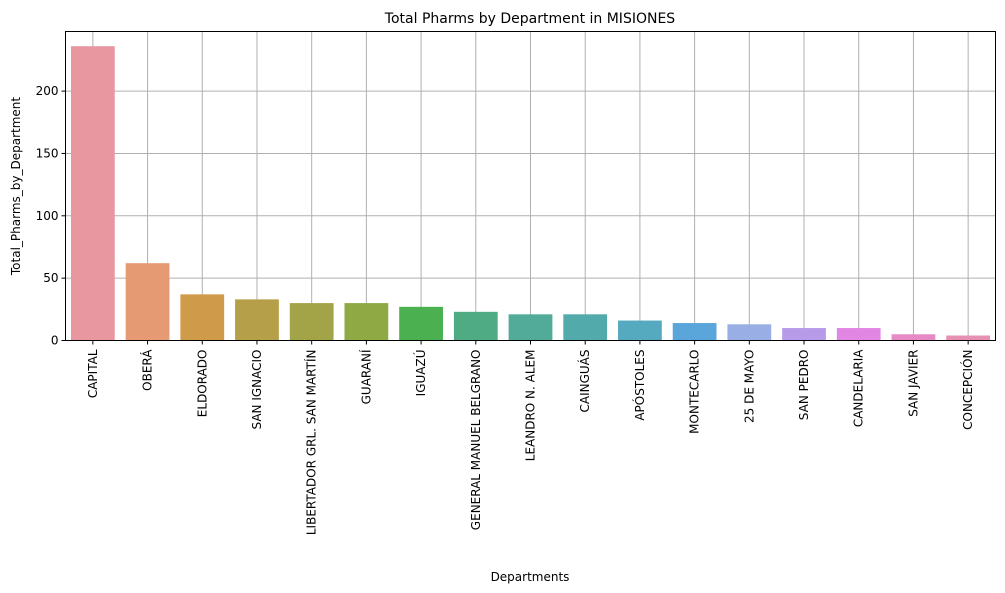 Image resolution: width=1005 pixels, height=593 pixels. Describe the element at coordinates (695, 392) in the screenshot. I see `x-tick-label: MONTECARLO` at that location.